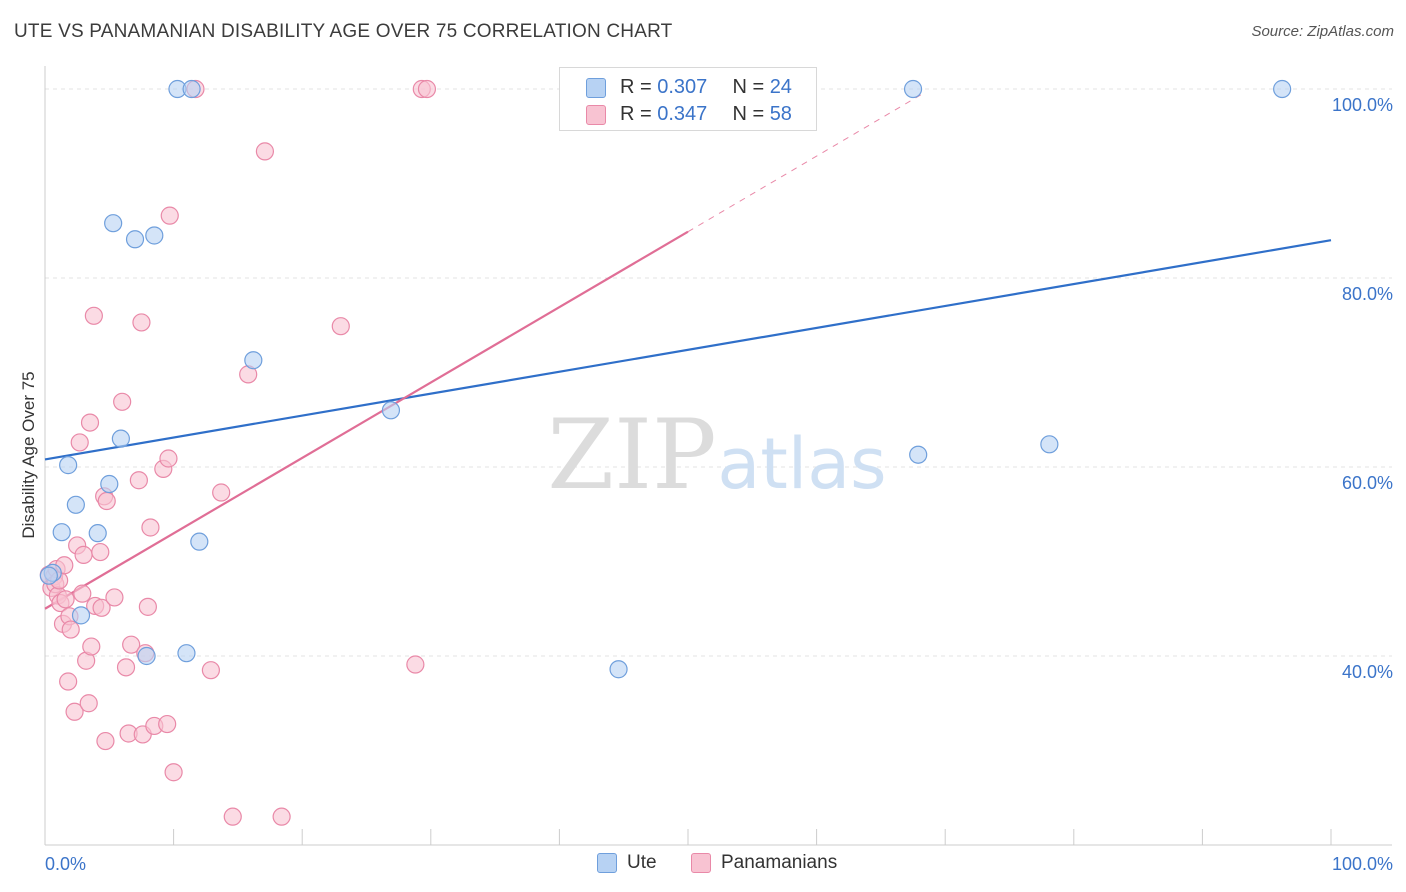 The height and width of the screenshot is (892, 1406). Describe the element at coordinates (596, 115) in the screenshot. I see `panamanians-swatch-icon` at that location.